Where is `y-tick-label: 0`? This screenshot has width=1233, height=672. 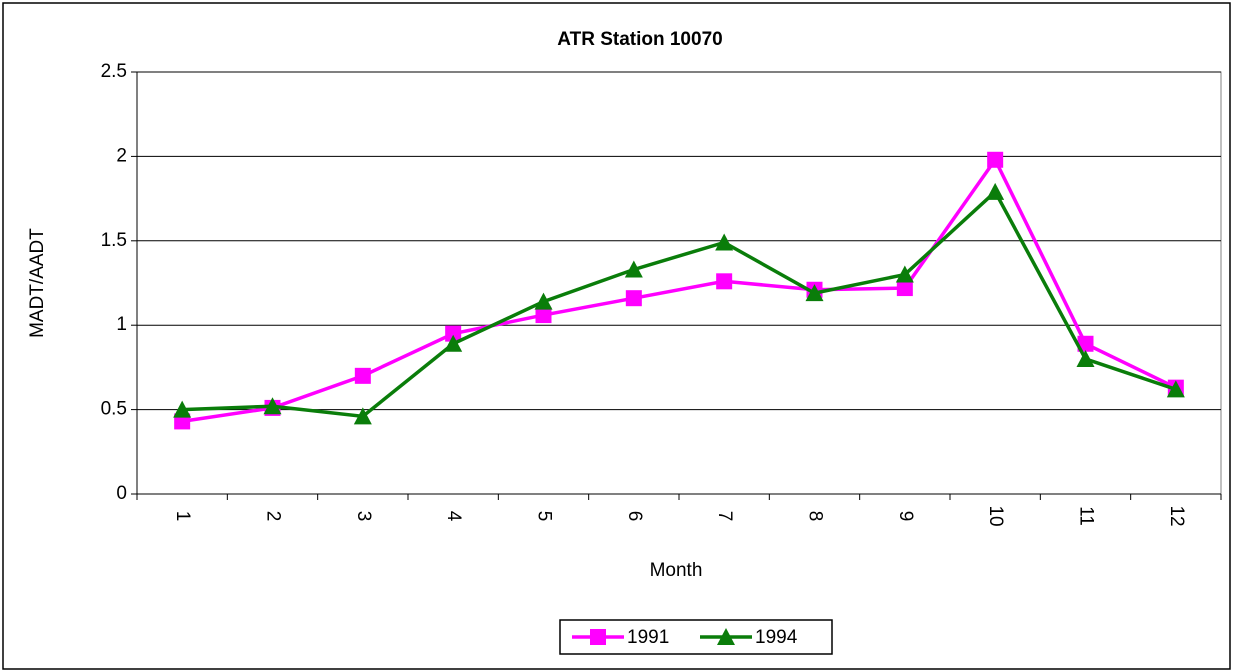
y-tick-label: 0 is located at coordinates (121, 493).